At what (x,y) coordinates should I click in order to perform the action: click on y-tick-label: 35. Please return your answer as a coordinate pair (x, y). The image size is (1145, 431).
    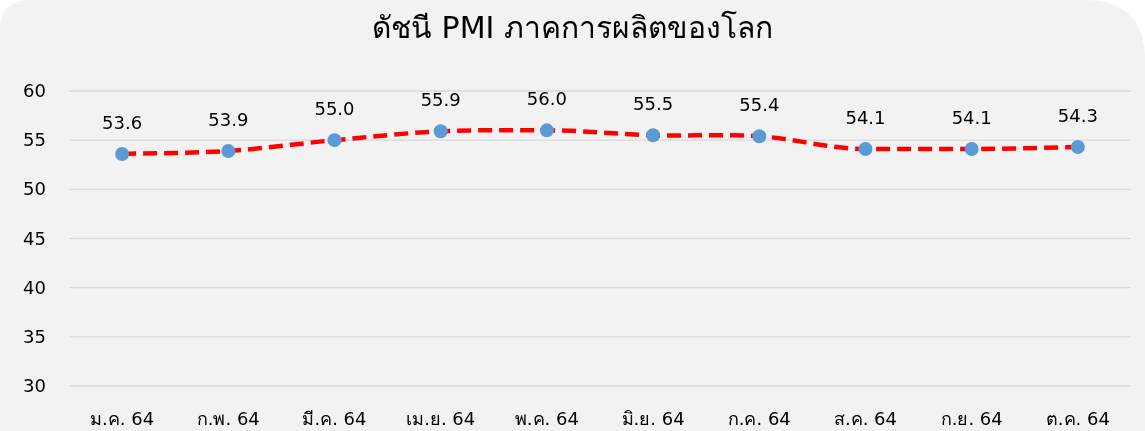
    Looking at the image, I should click on (34, 336).